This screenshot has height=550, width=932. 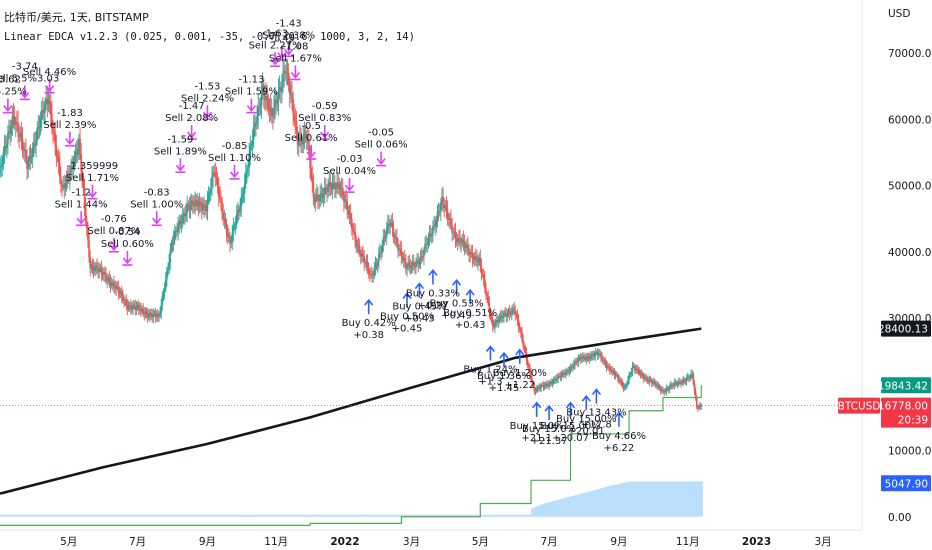 I want to click on y-tick-label: 40000.00, so click(x=910, y=253).